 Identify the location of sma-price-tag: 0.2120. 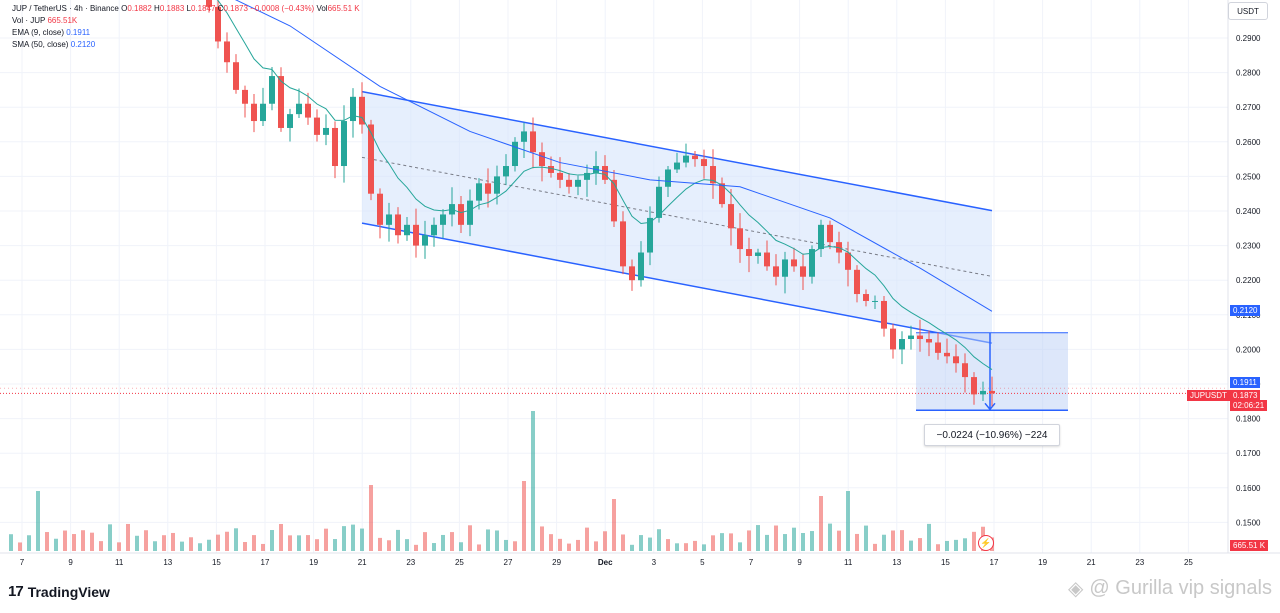
(1245, 310).